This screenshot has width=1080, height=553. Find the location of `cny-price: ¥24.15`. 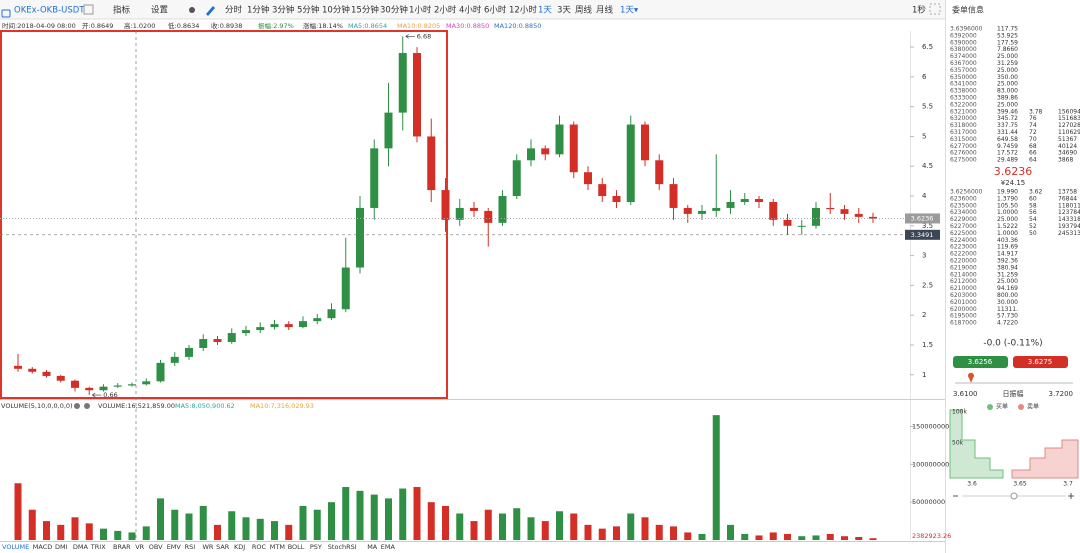

cny-price: ¥24.15 is located at coordinates (1013, 183).